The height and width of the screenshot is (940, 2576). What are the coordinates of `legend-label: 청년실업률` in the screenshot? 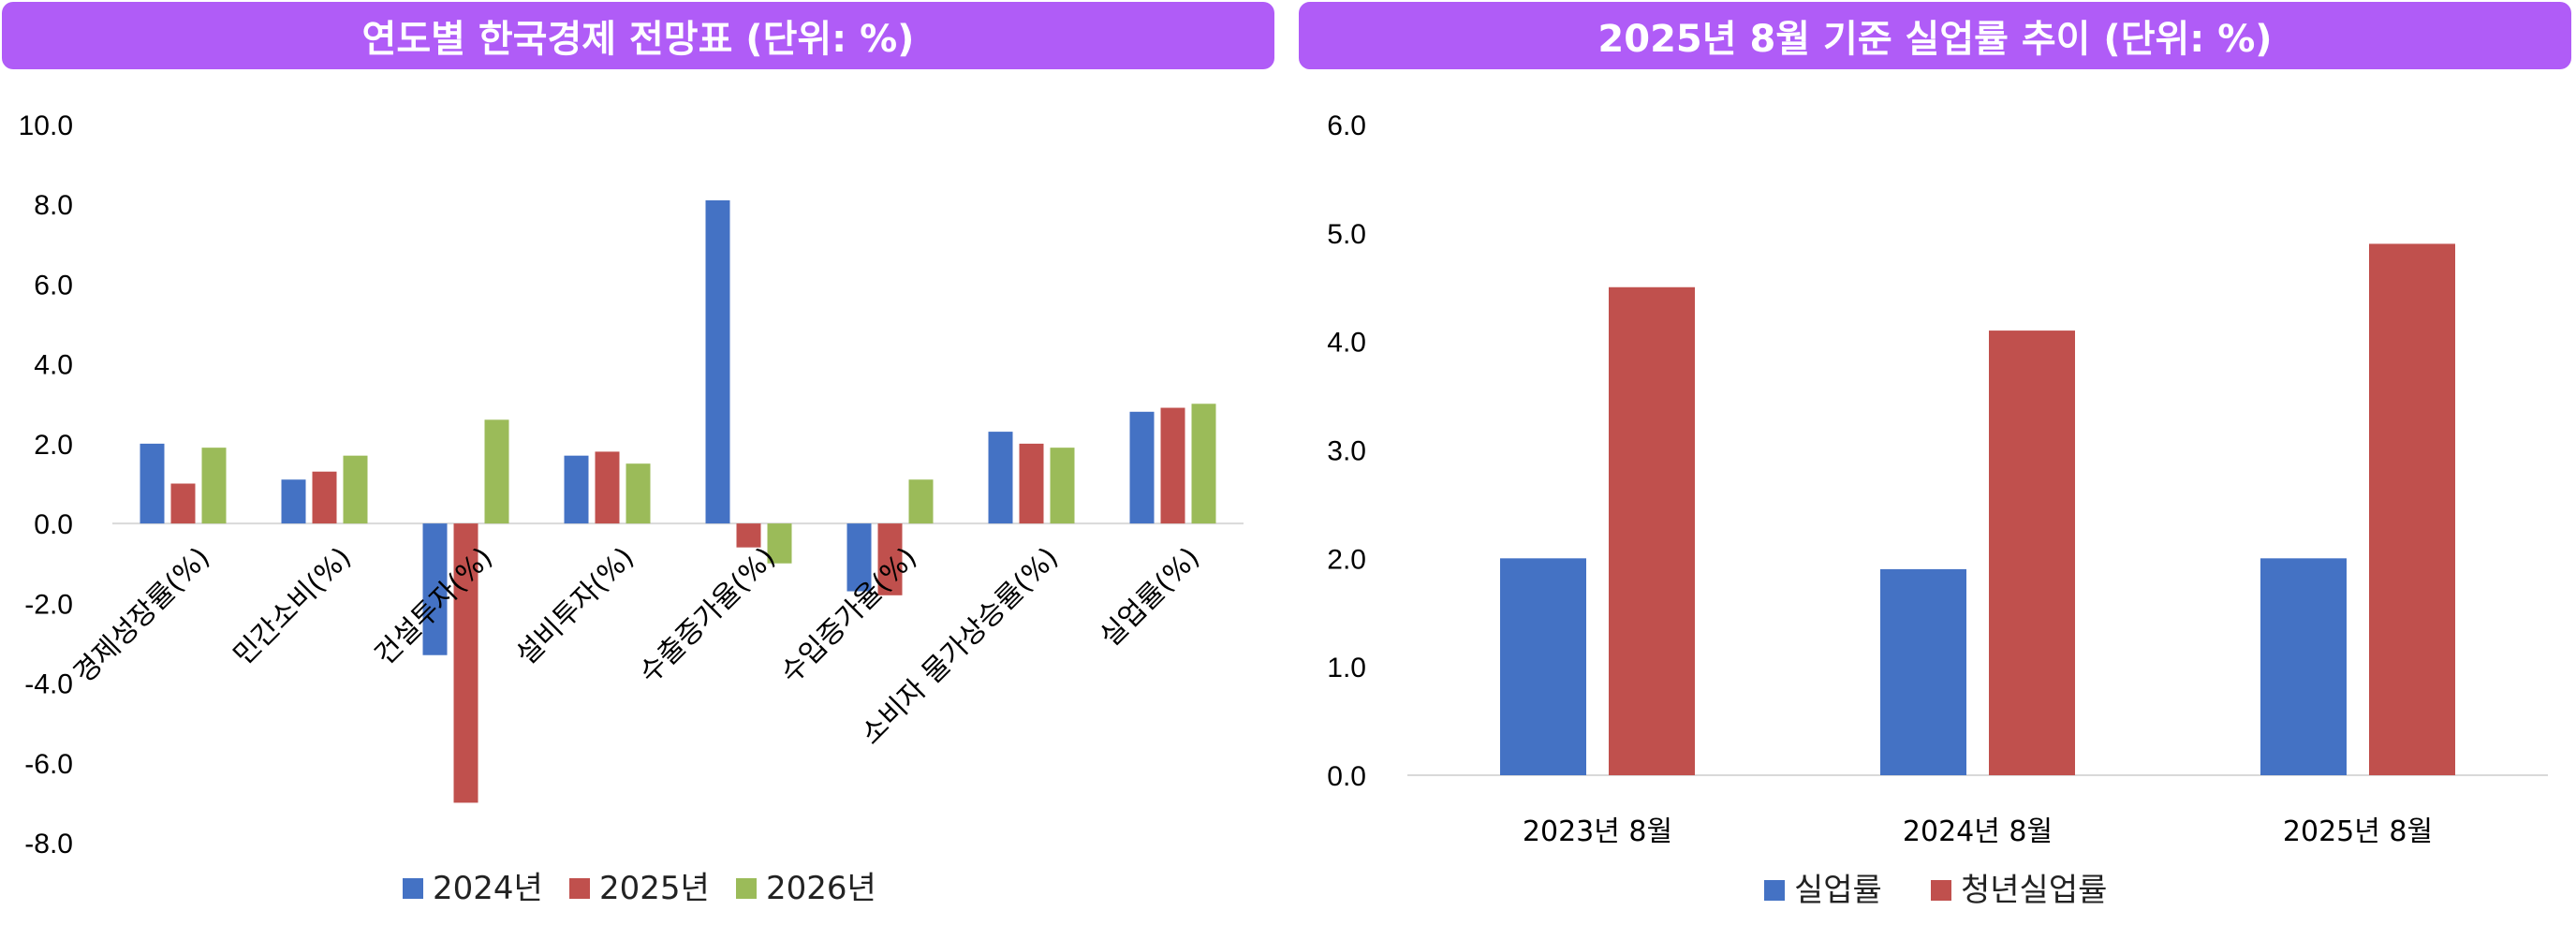 It's located at (2034, 890).